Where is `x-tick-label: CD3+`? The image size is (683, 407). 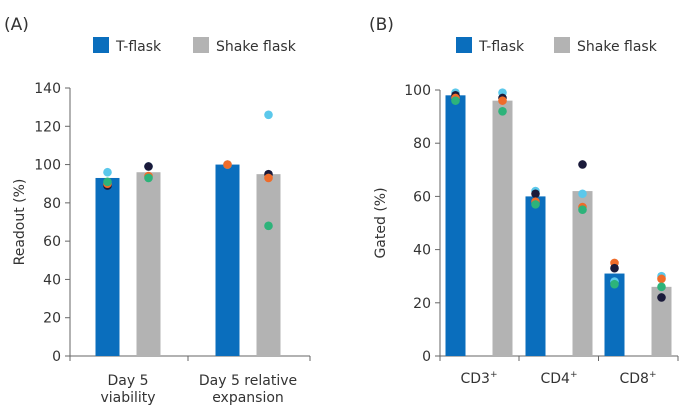 x-tick-label: CD3+ is located at coordinates (478, 378).